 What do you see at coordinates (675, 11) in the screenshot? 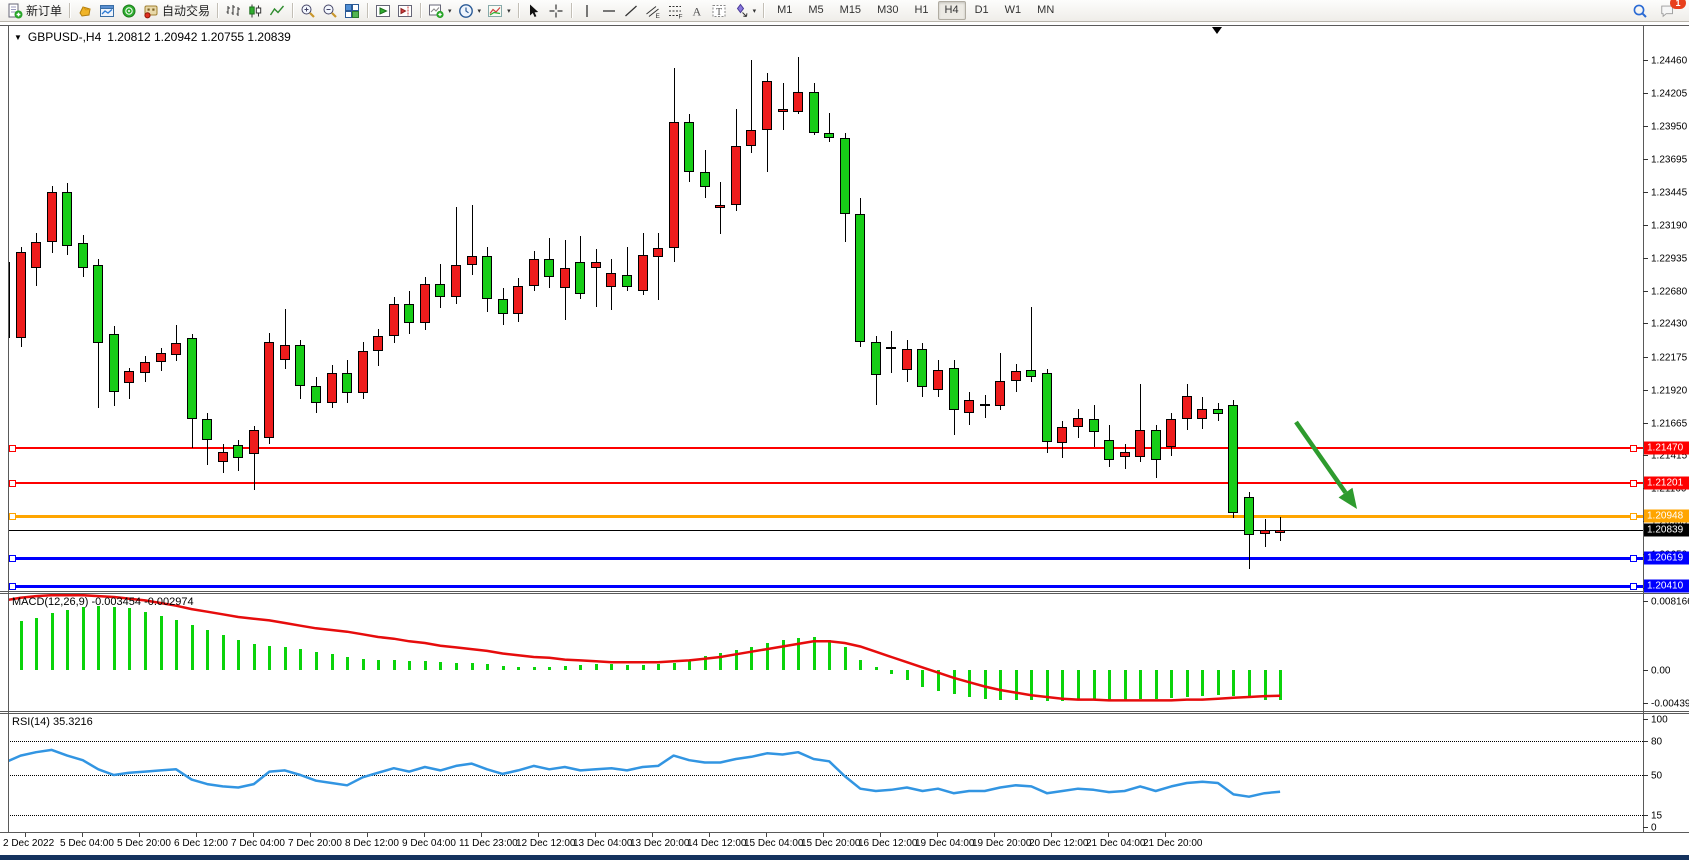
I see `fibonacci-button: F` at bounding box center [675, 11].